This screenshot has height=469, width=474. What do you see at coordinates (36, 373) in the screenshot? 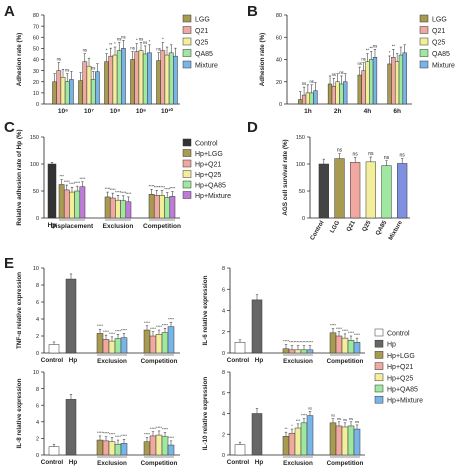
I see `y-tick-label: 10` at bounding box center [36, 373].